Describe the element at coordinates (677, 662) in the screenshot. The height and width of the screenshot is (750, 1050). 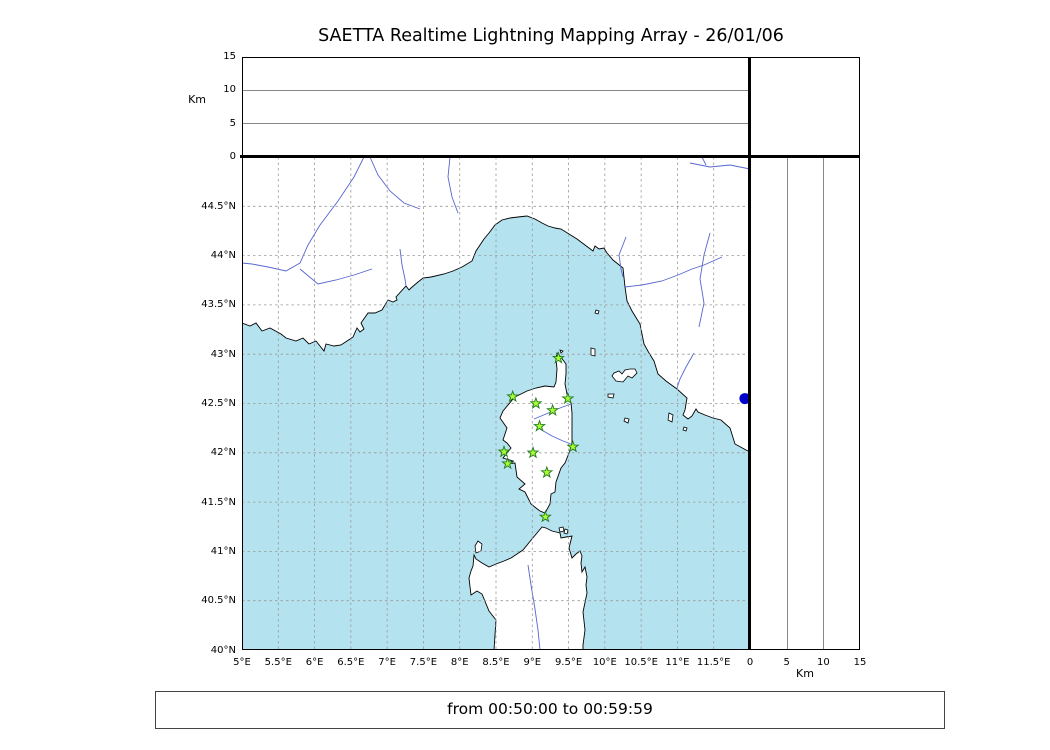
I see `tick-label: 11°E` at that location.